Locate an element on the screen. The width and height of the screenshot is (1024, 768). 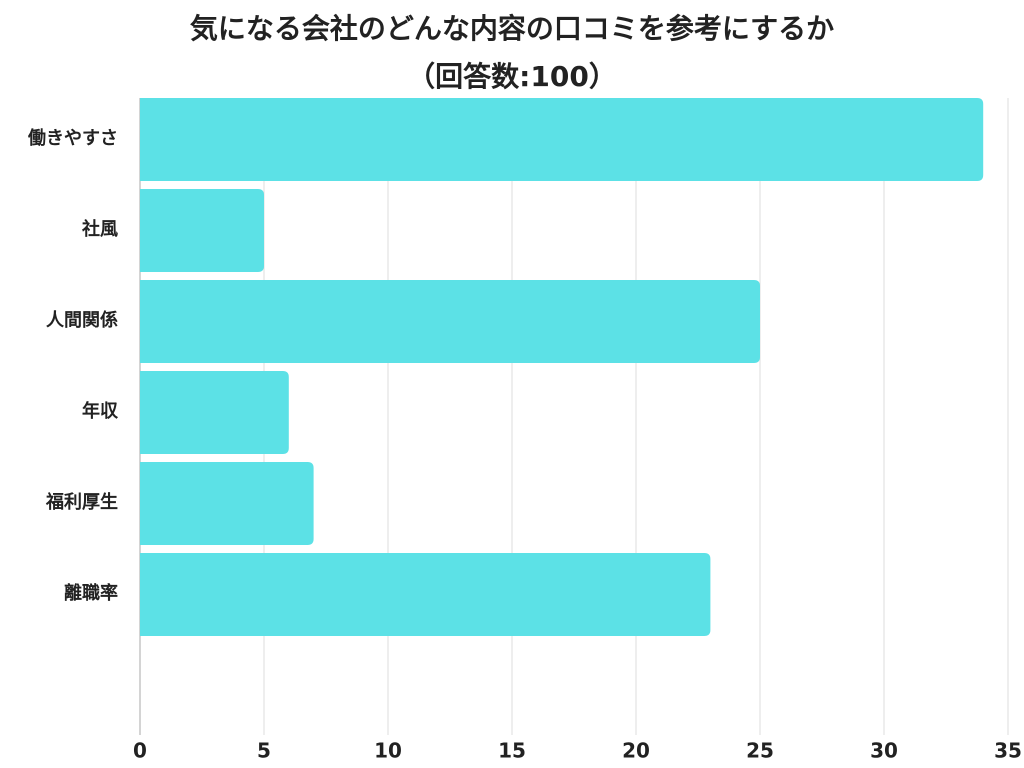
x-tick-label: 10 is located at coordinates (388, 751).